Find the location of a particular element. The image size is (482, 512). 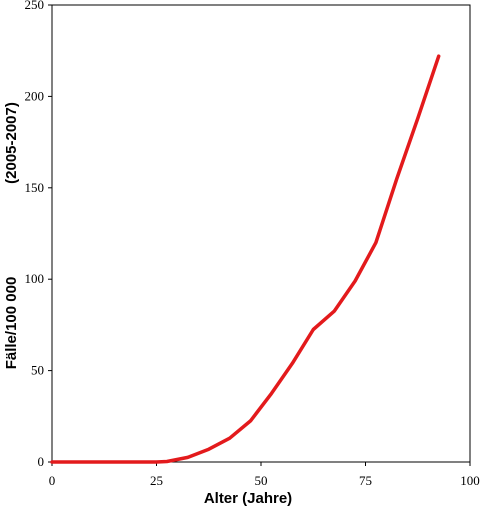

x-axis: 0 25 50 75 100 is located at coordinates (264, 475).